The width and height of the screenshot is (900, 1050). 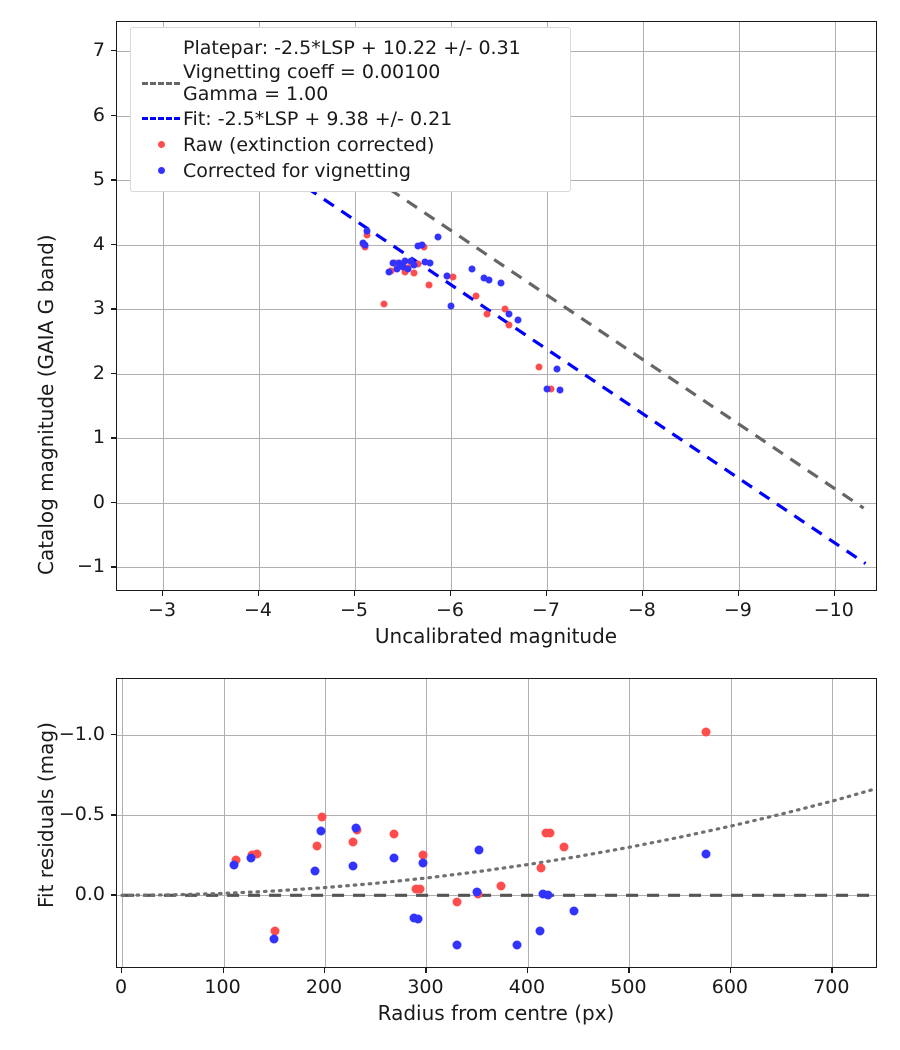 What do you see at coordinates (121, 987) in the screenshot?
I see `x-tick-label: 0` at bounding box center [121, 987].